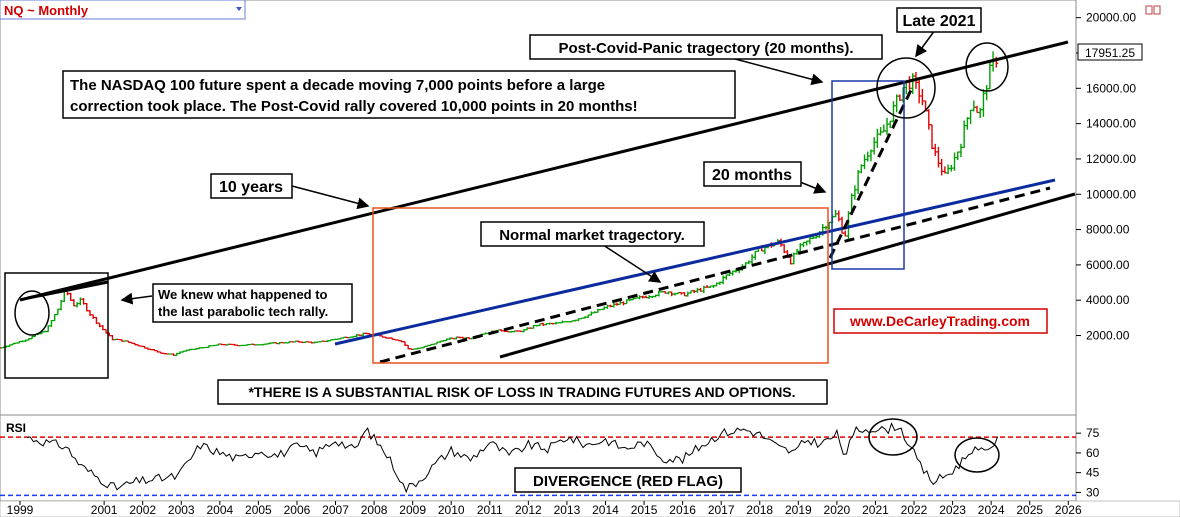  Describe the element at coordinates (1149, 10) in the screenshot. I see `pane-toggle-icon` at that location.